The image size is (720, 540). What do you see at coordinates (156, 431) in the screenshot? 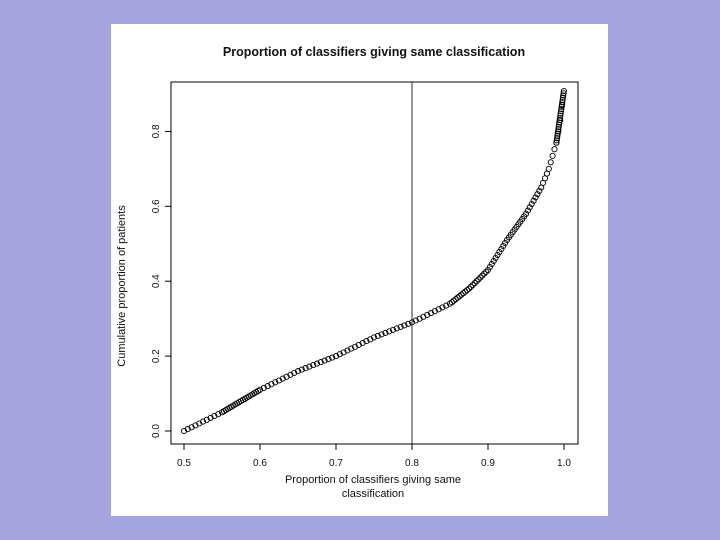
I see `y-tick-label: 0.0` at bounding box center [156, 431].